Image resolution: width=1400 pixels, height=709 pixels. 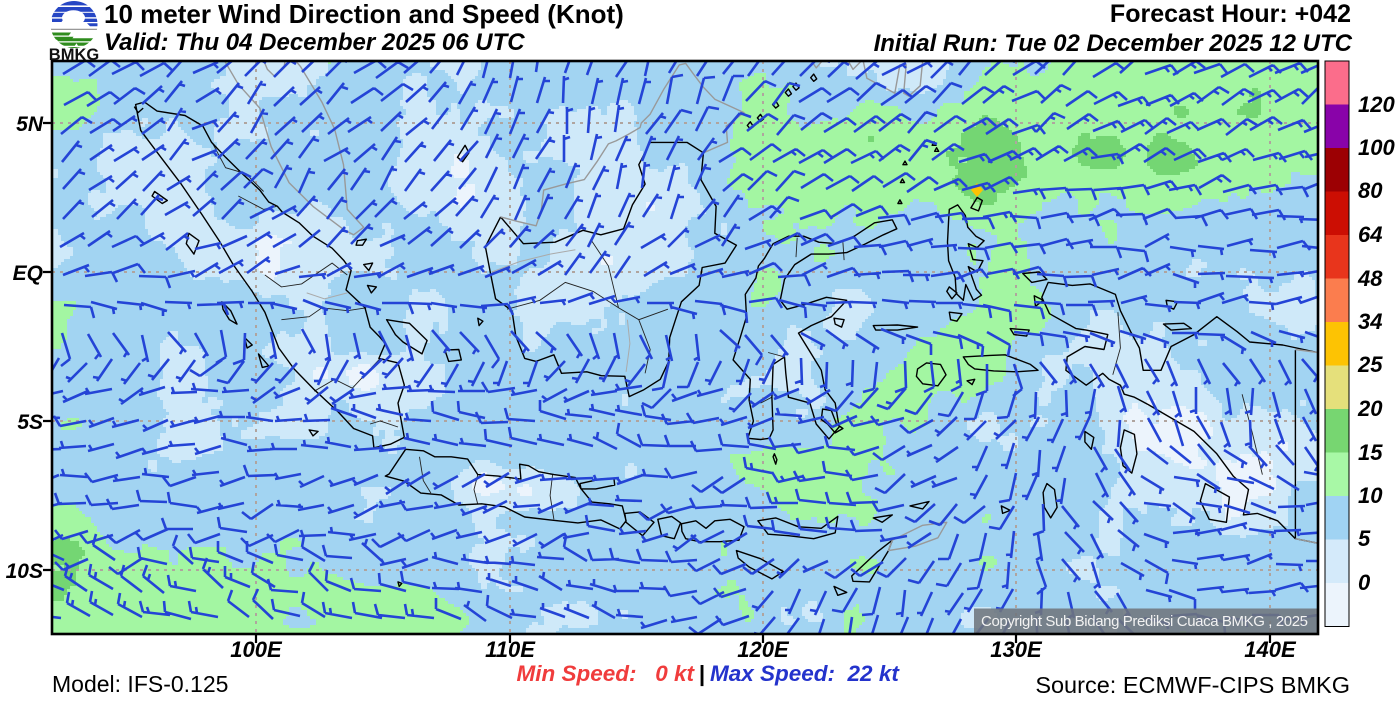 What do you see at coordinates (364, 14) in the screenshot?
I see `svg-text:10 meter Wind Direction and Sp: 10 meter Wind Direction and Speed (Knot)` at bounding box center [364, 14].